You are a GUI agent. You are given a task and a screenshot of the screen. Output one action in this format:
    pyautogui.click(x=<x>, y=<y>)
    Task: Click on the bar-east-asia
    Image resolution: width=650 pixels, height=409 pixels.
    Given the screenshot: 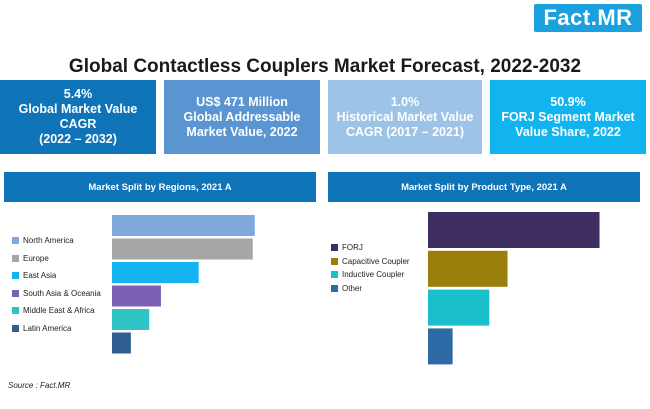 What is the action you would take?
    pyautogui.click(x=155, y=272)
    